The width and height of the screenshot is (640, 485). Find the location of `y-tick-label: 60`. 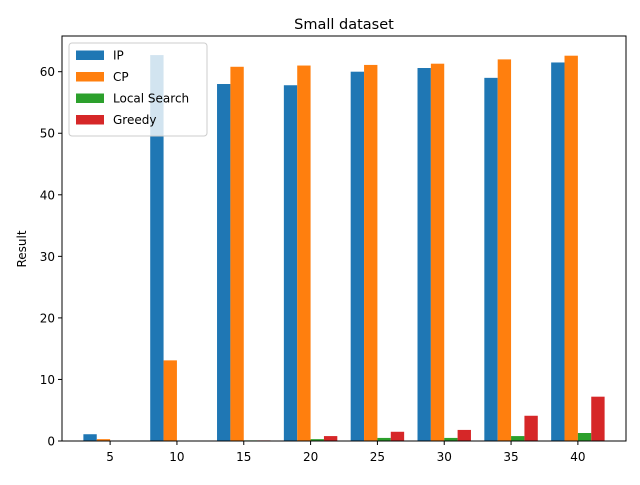

y-tick-label: 60 is located at coordinates (47, 72).